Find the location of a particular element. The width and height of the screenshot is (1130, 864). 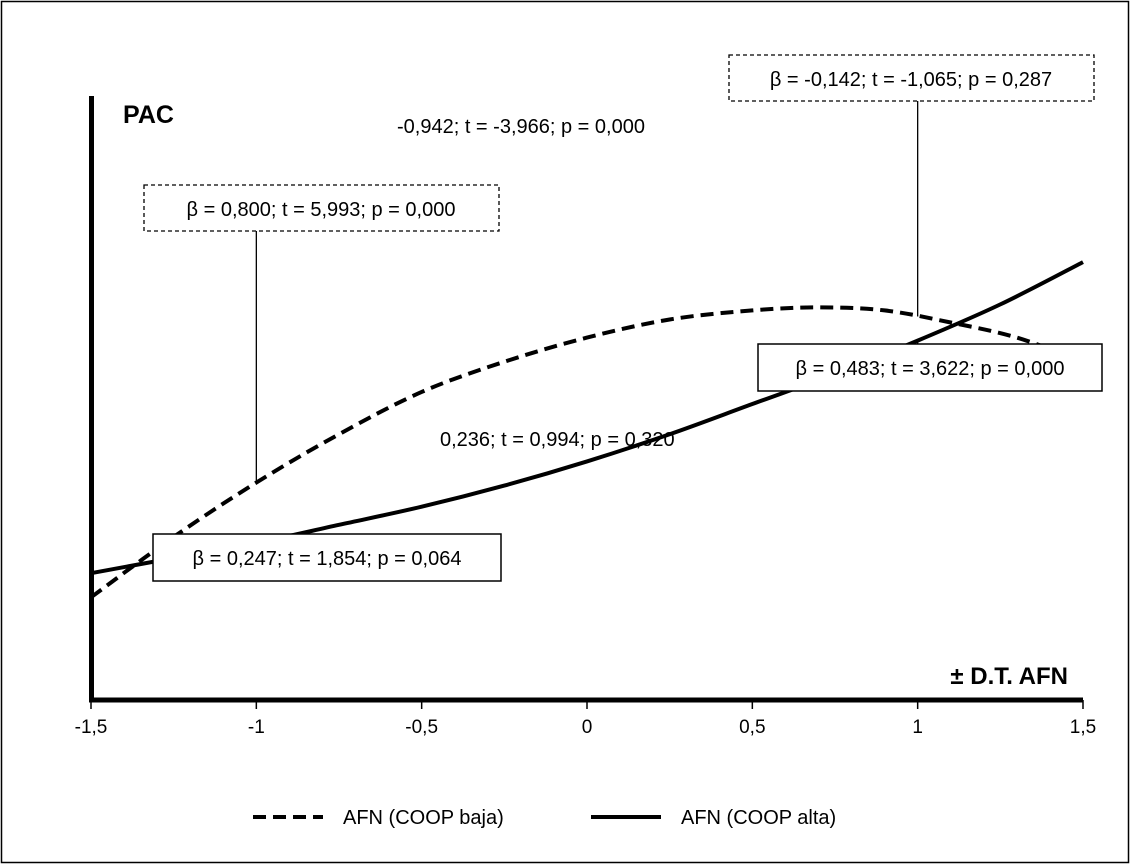

x-tick-label: -0,5 is located at coordinates (421, 727).